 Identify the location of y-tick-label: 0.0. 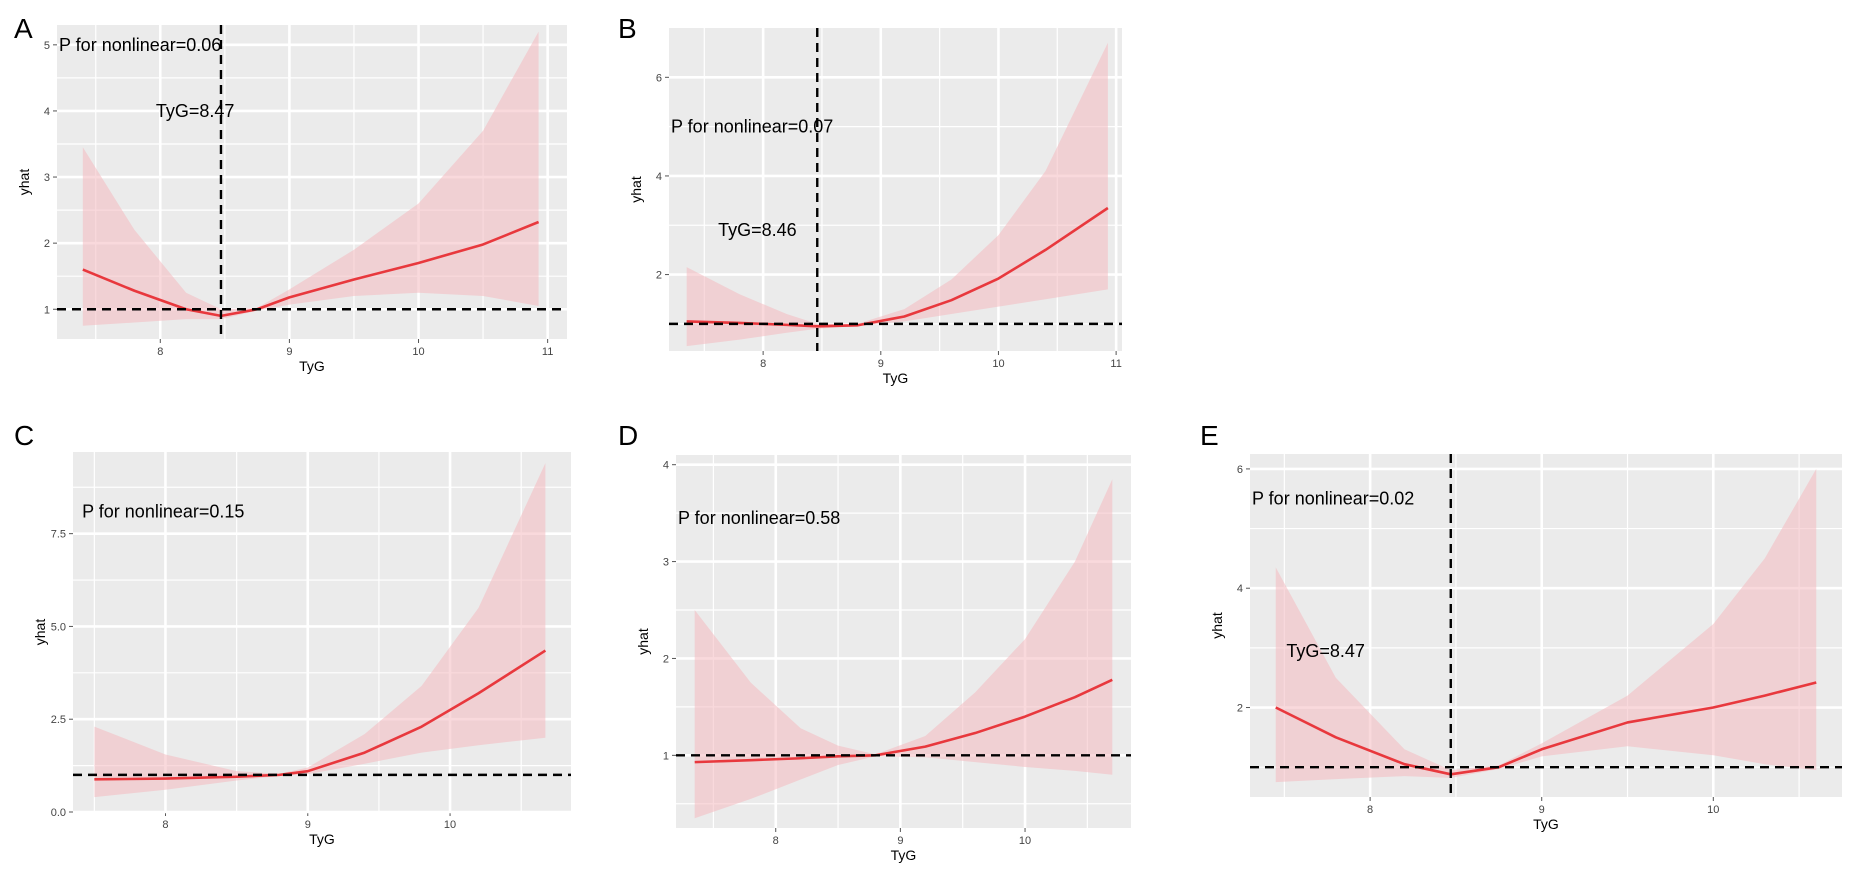
(58, 813).